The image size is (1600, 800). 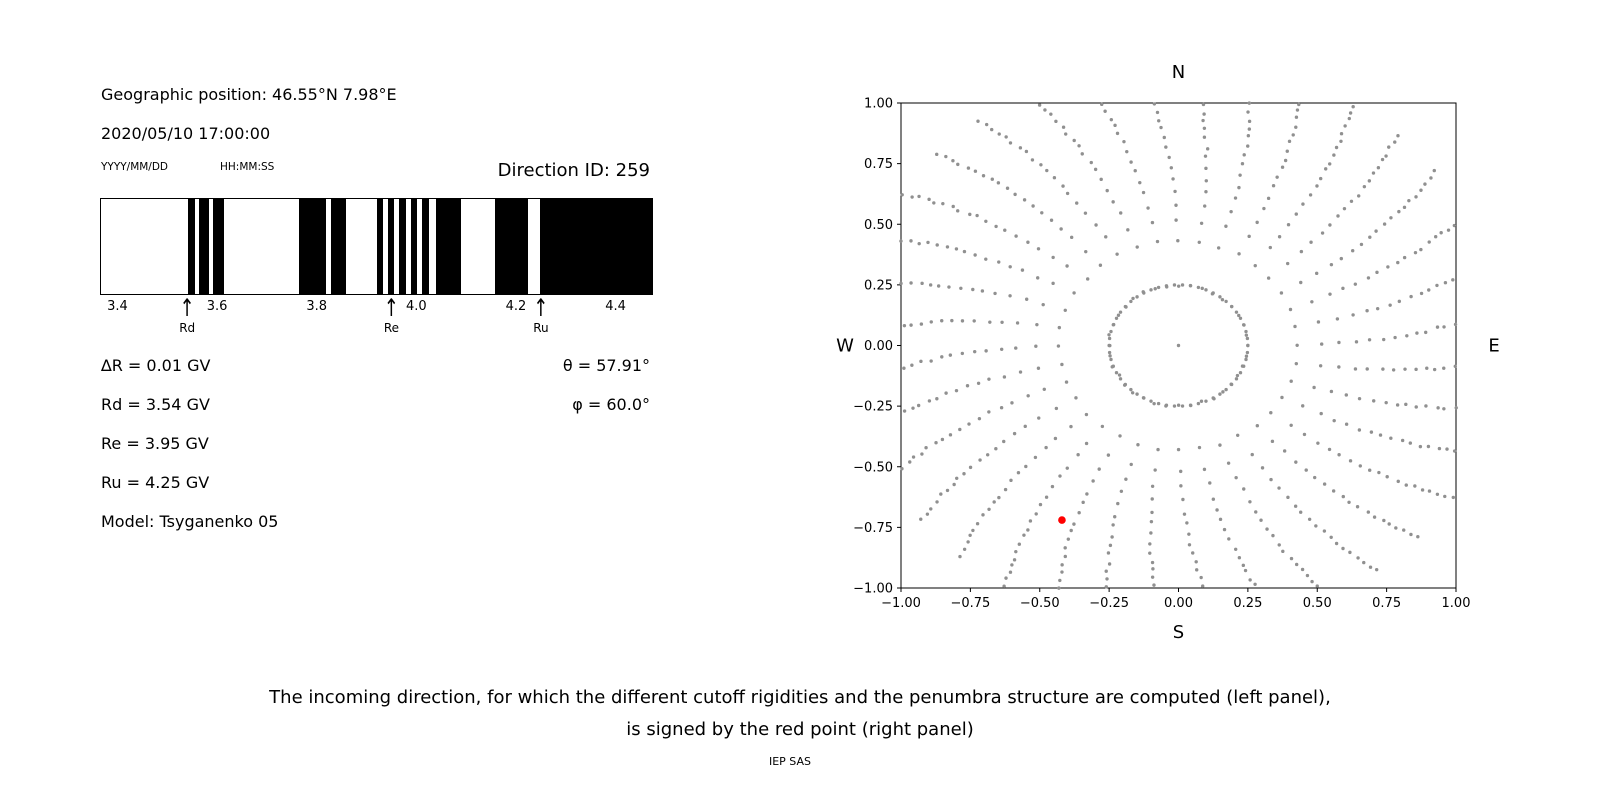 I want to click on delta-r-value: ∆R = 0.01 GV, so click(x=156, y=365).